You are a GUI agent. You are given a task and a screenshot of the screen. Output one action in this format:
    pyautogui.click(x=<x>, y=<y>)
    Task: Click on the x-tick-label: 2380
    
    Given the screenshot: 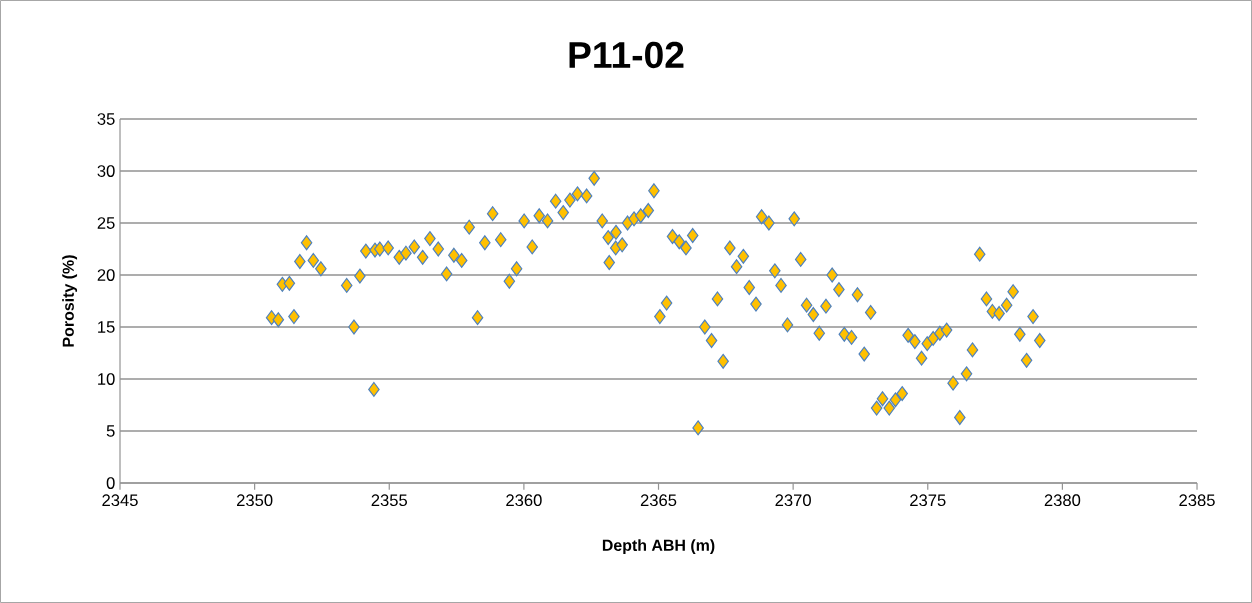 What is the action you would take?
    pyautogui.click(x=1062, y=500)
    